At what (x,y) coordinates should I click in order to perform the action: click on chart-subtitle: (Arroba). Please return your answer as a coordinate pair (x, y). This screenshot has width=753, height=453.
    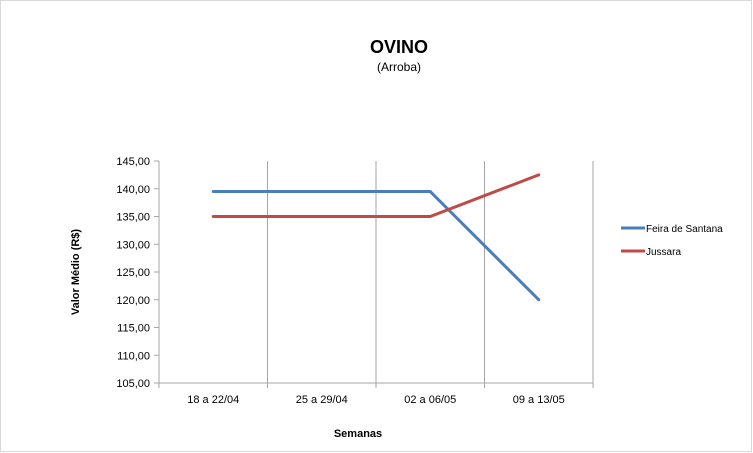
    Looking at the image, I should click on (399, 67).